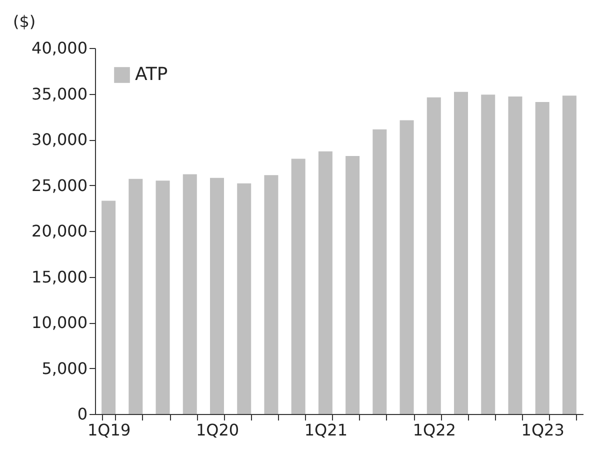 Image resolution: width=602 pixels, height=452 pixels. What do you see at coordinates (60, 231) in the screenshot?
I see `y-tick-label: 20,000` at bounding box center [60, 231].